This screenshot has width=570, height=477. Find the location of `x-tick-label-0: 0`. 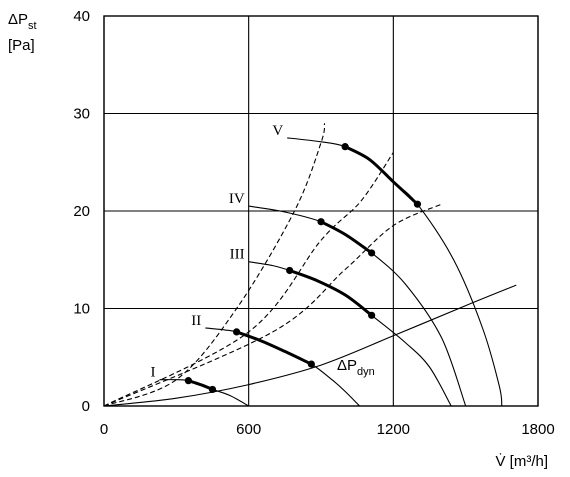

x-tick-label-0: 0 is located at coordinates (104, 429).